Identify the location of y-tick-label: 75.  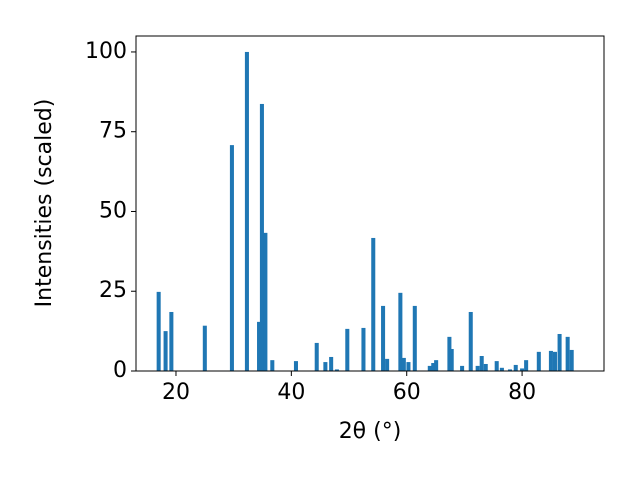
(113, 131).